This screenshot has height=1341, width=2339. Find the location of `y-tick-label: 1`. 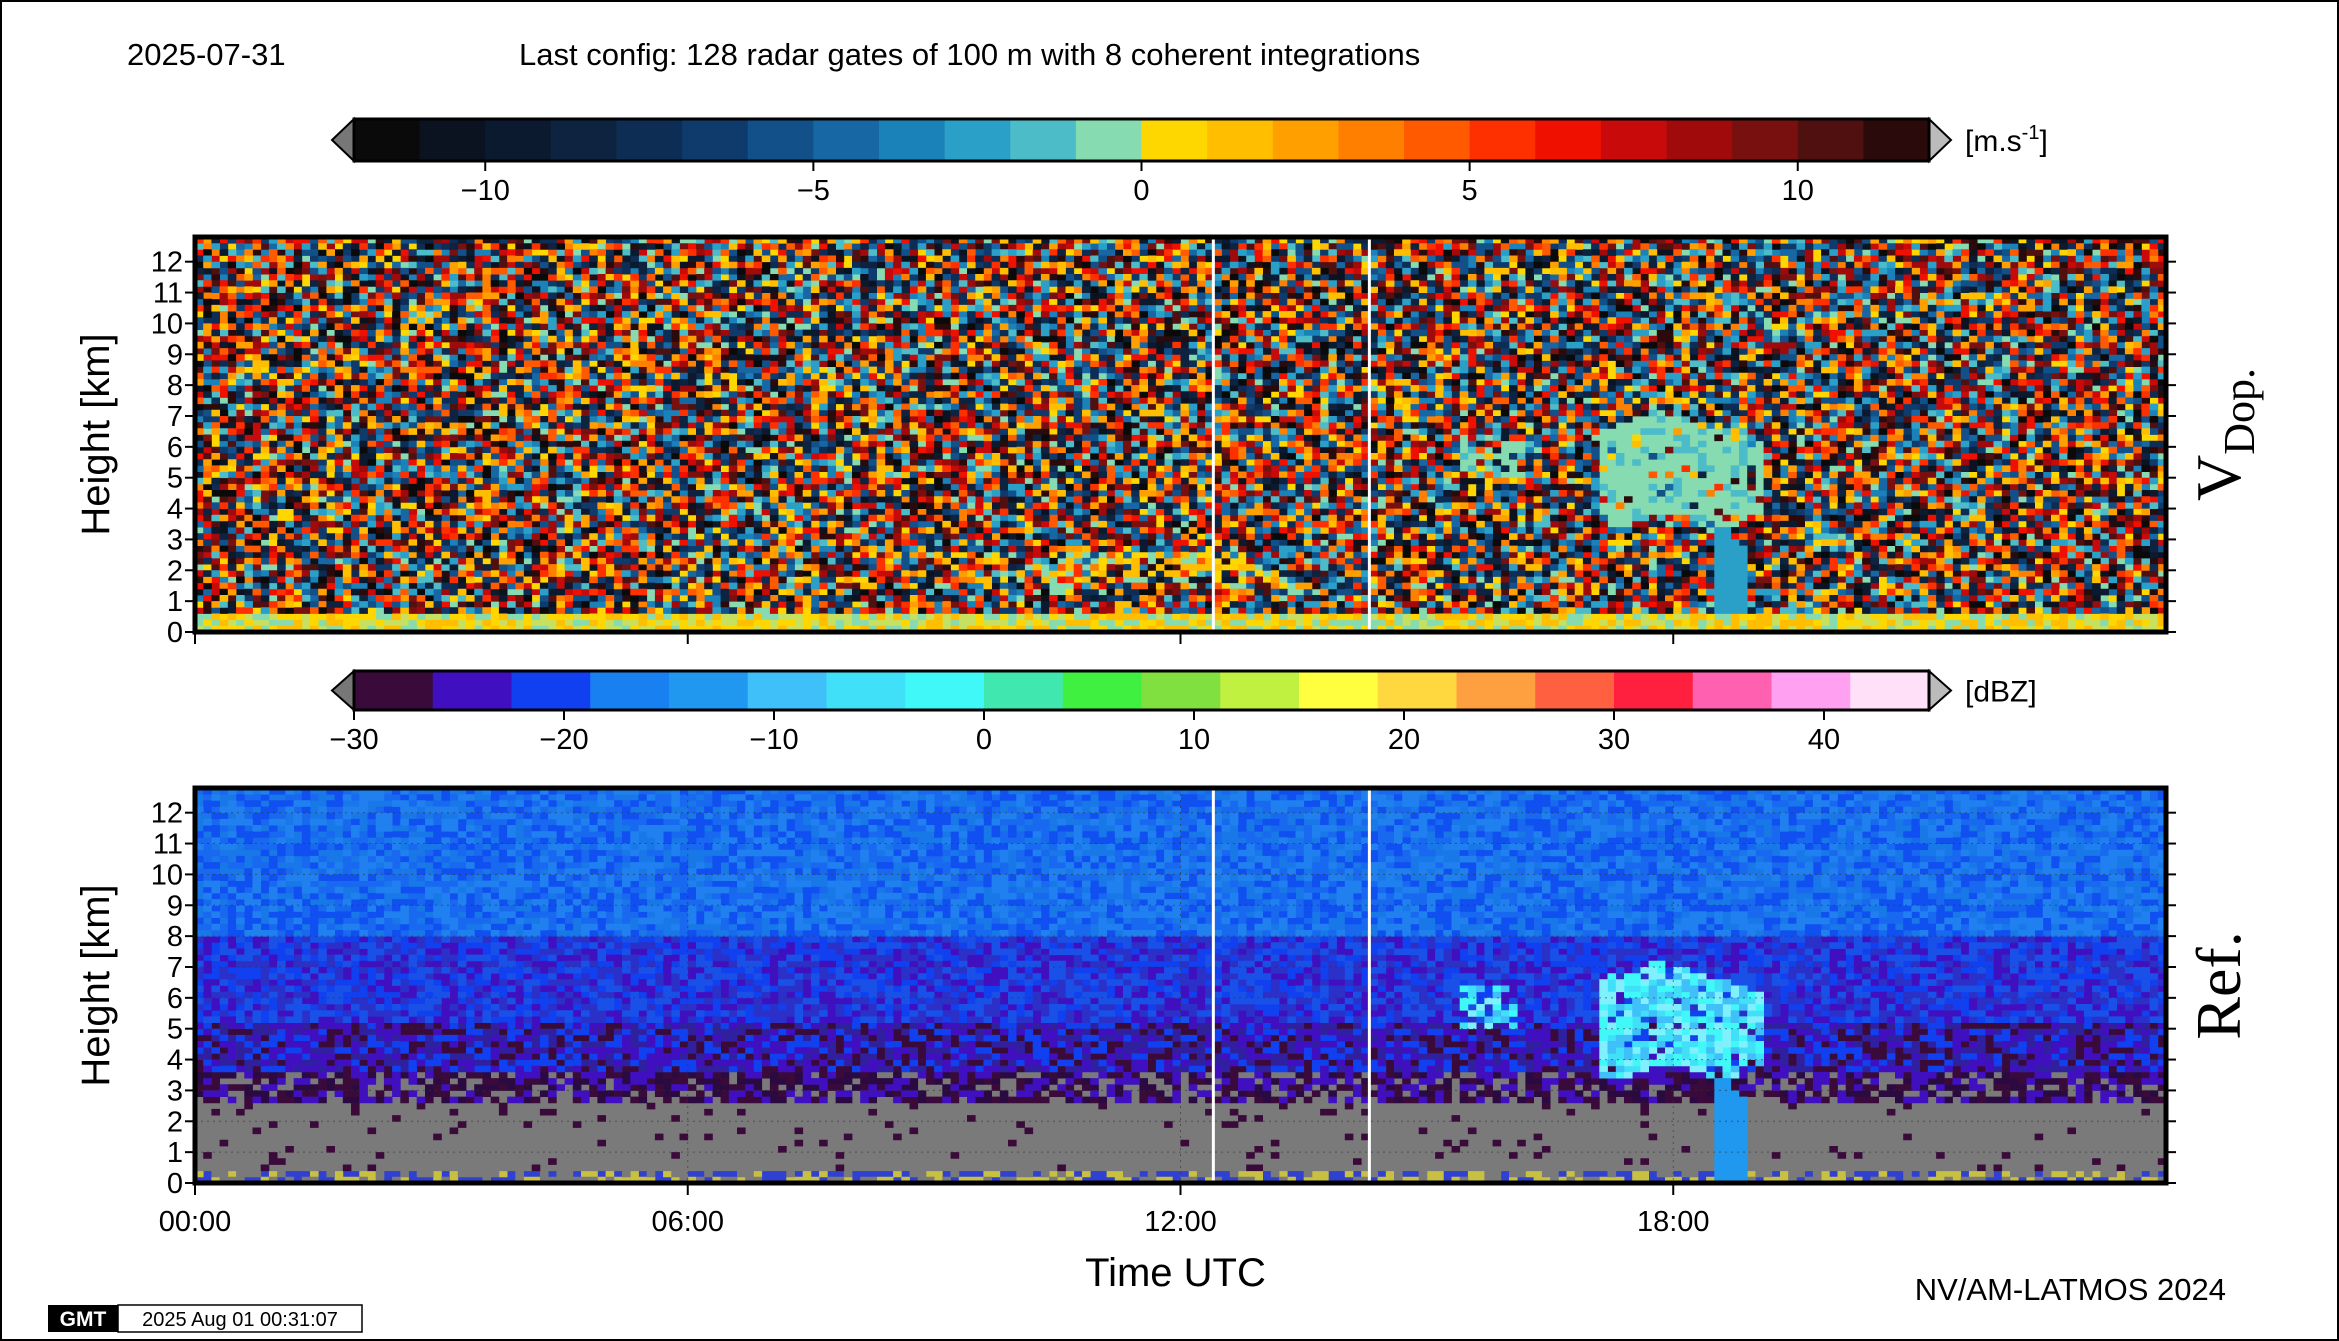

y-tick-label: 1 is located at coordinates (175, 602).